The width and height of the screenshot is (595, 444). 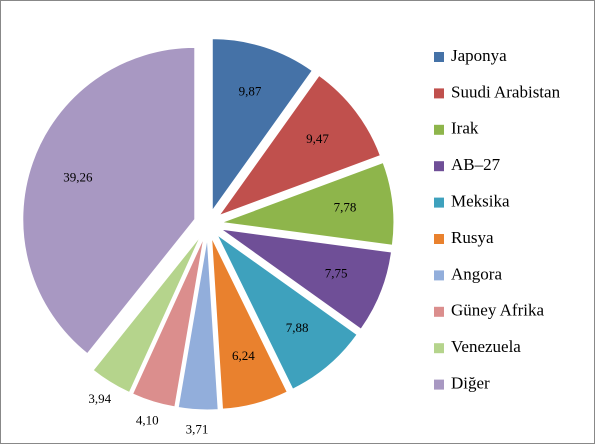 I want to click on data-label: 9,87, so click(x=250, y=91).